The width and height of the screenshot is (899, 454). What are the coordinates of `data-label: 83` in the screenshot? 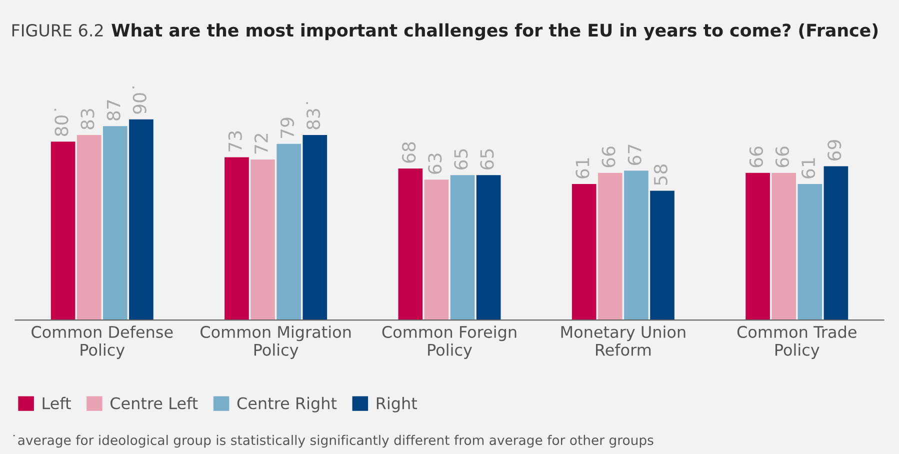 It's located at (87, 119).